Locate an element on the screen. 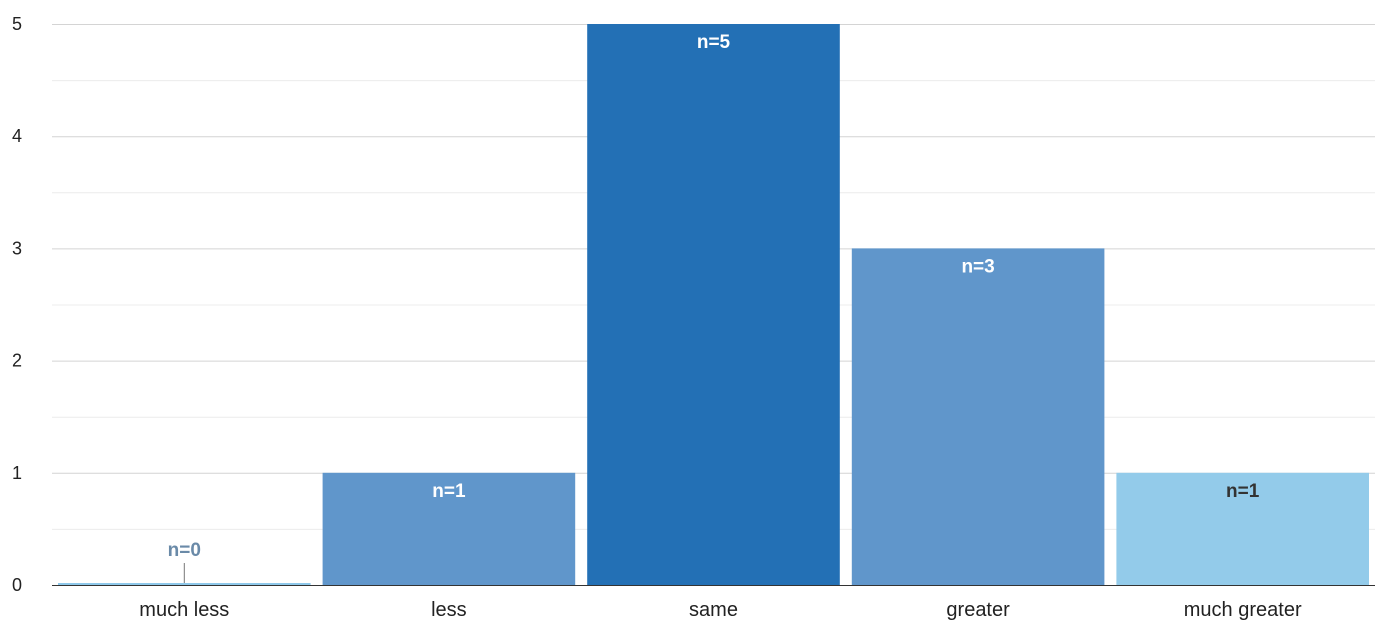  y-tick-label: 1 is located at coordinates (17, 473).